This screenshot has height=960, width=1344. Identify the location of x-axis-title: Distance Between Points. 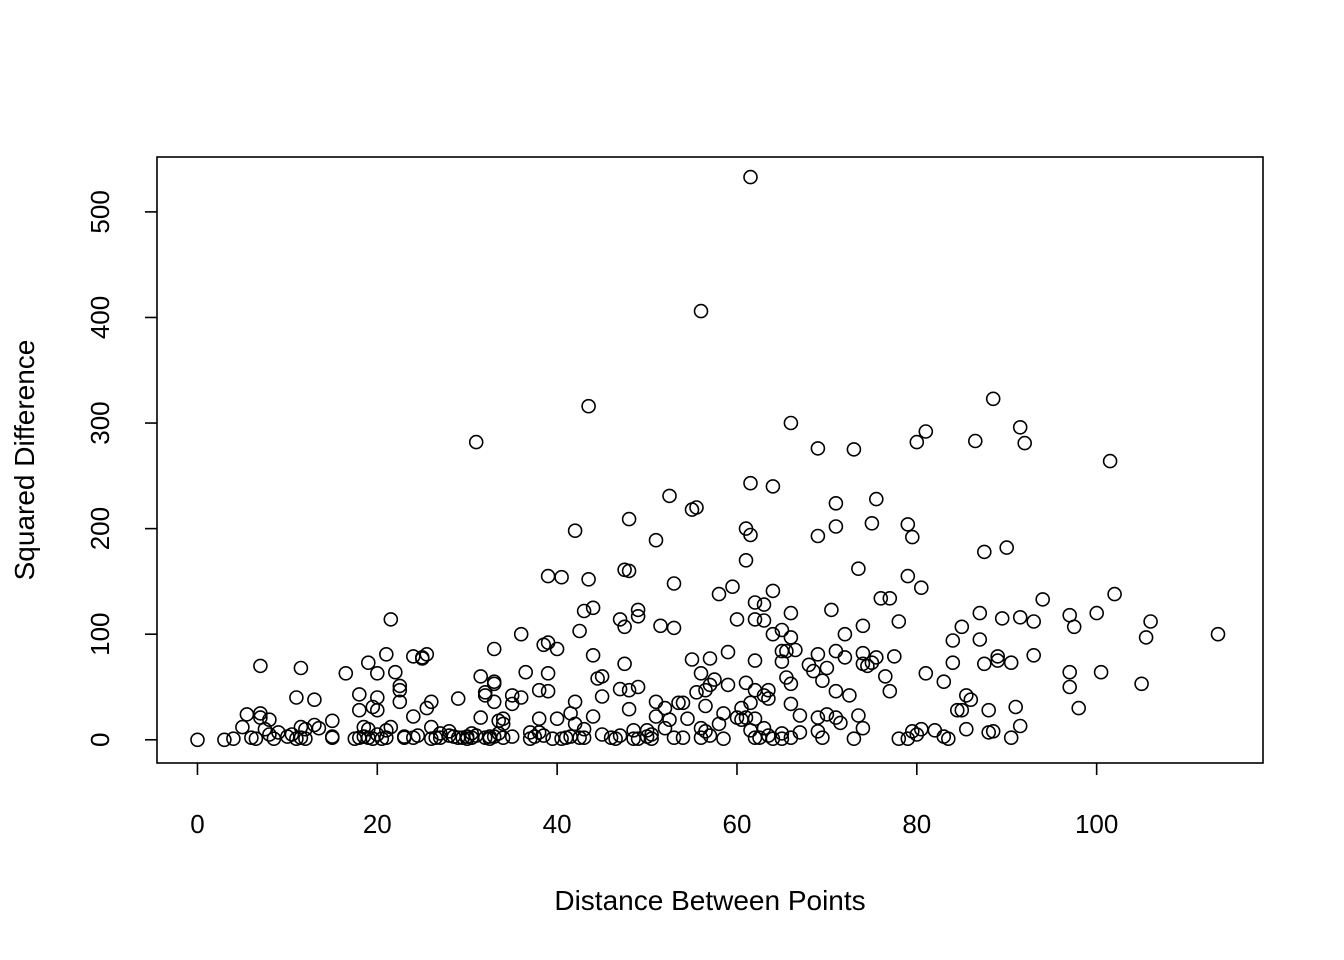
(709, 900).